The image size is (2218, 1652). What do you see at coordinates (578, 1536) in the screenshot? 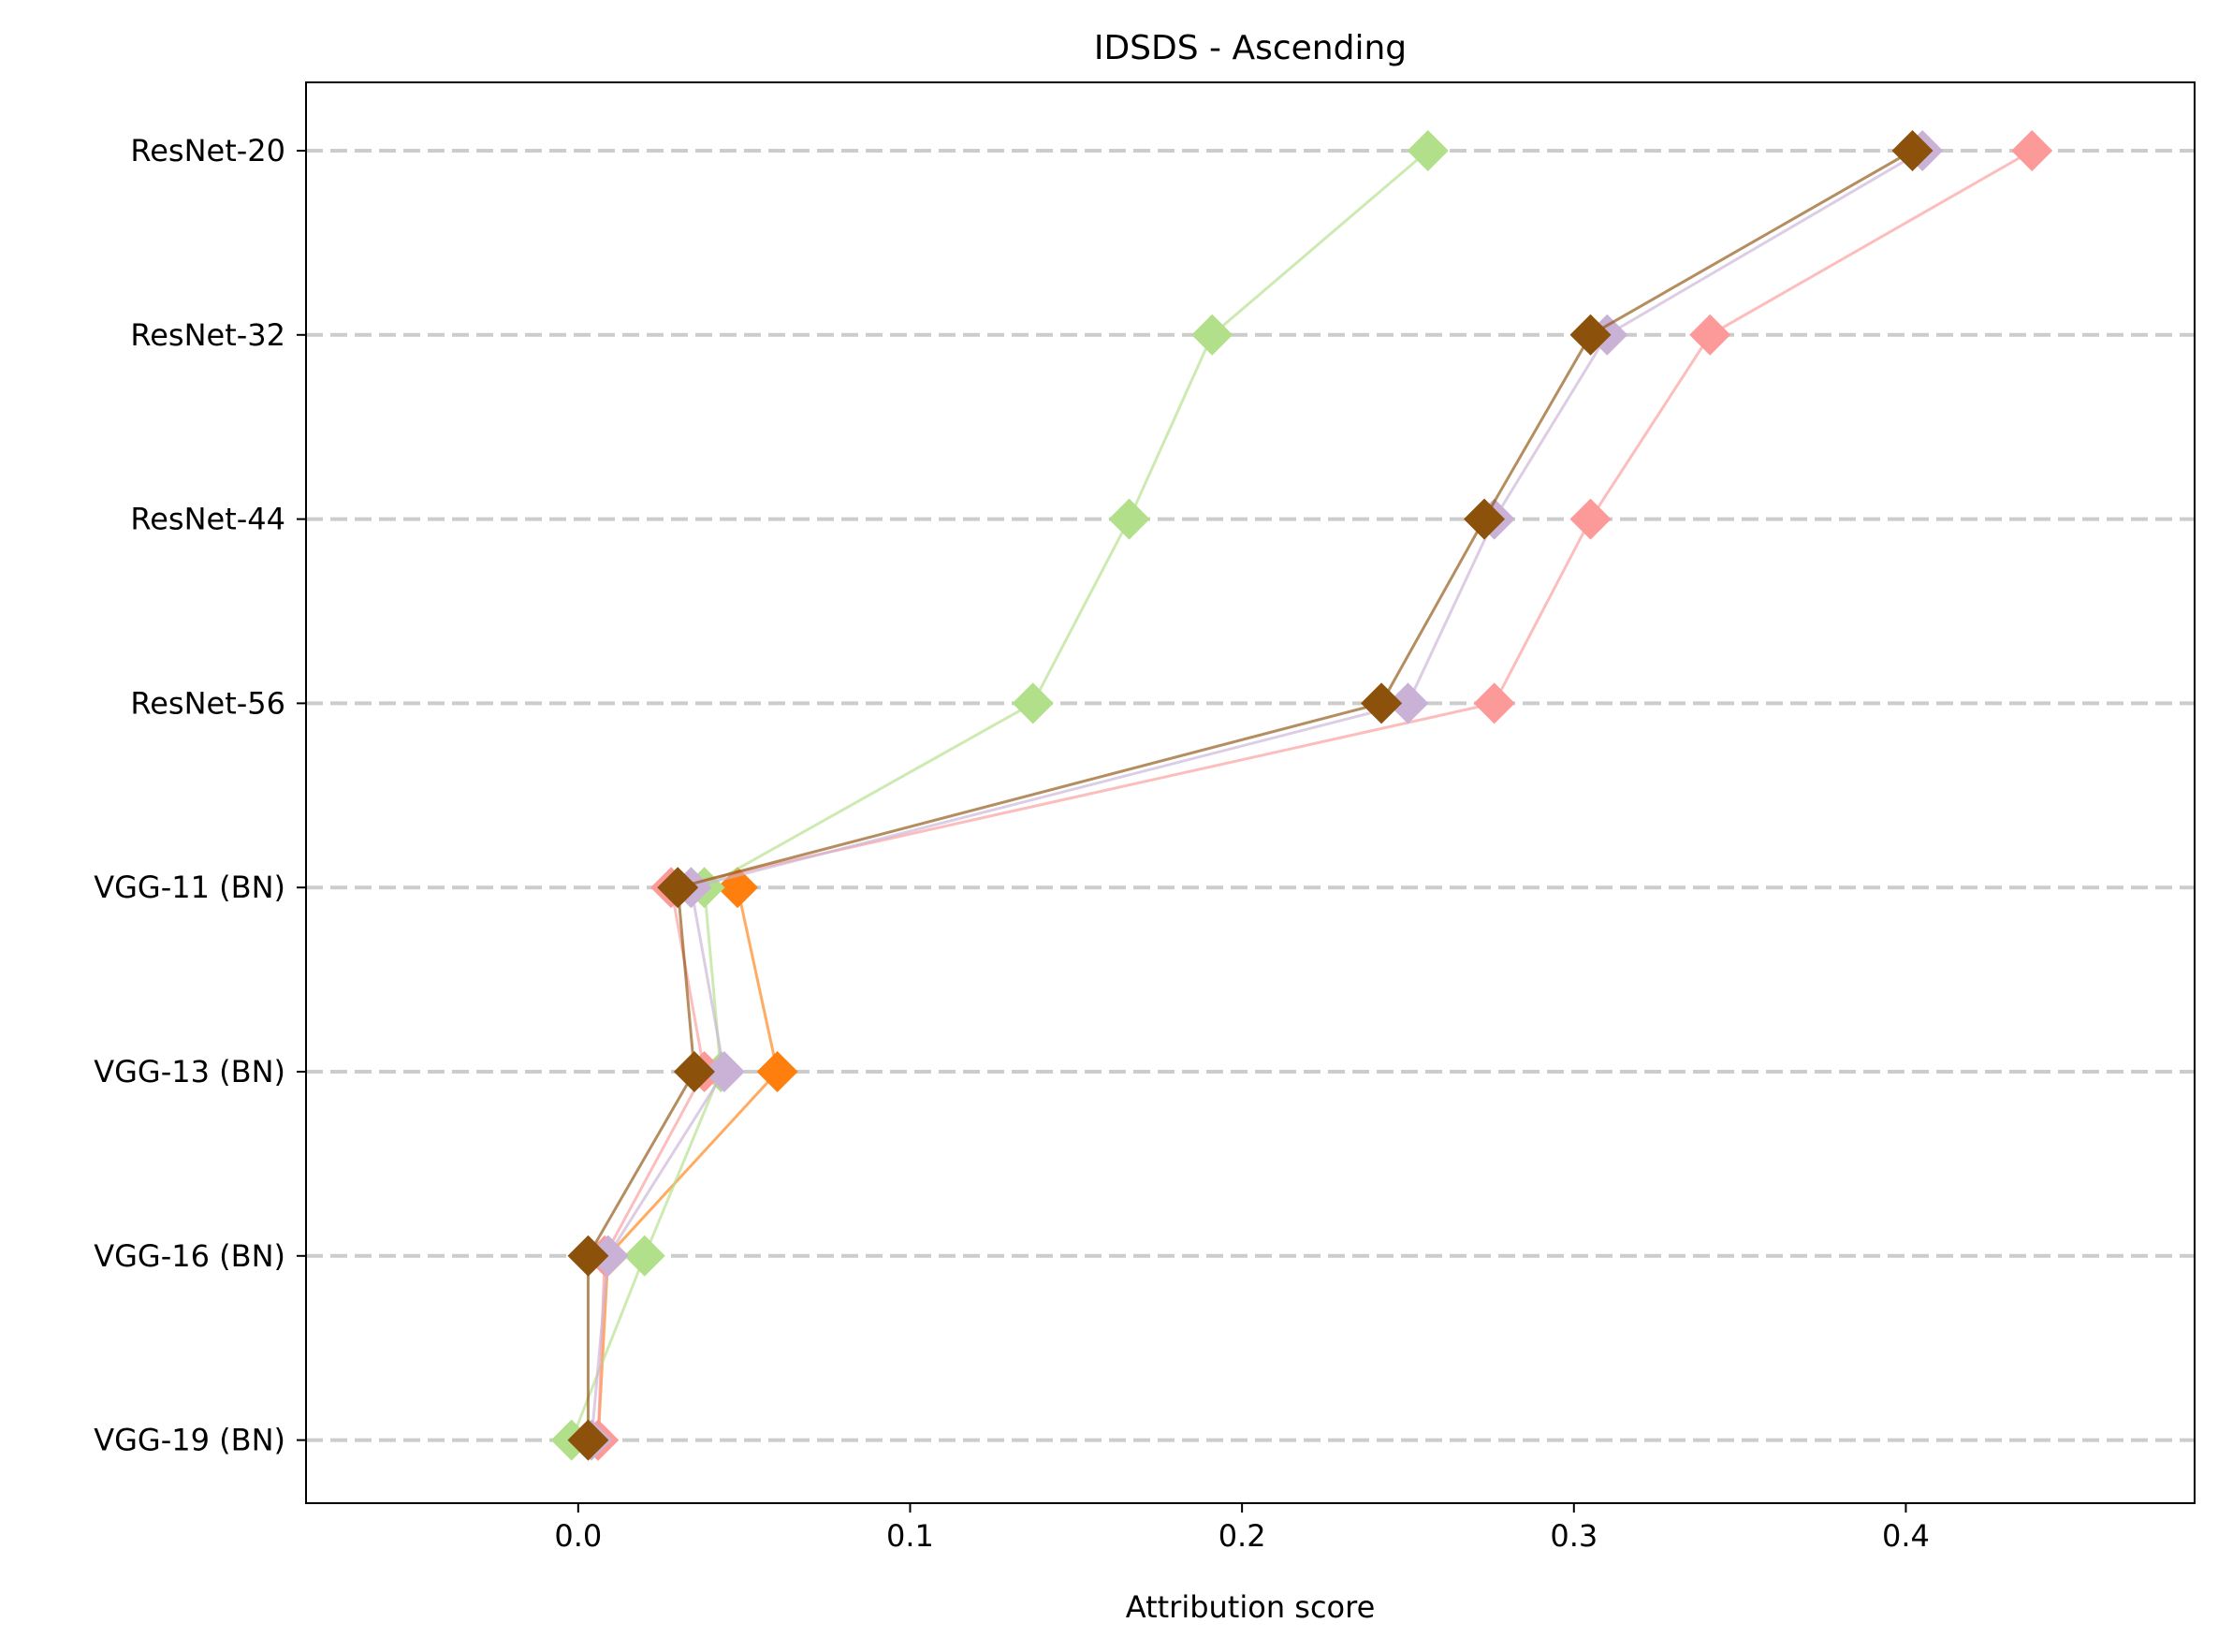
I see `x-tick-label: 0.0` at bounding box center [578, 1536].